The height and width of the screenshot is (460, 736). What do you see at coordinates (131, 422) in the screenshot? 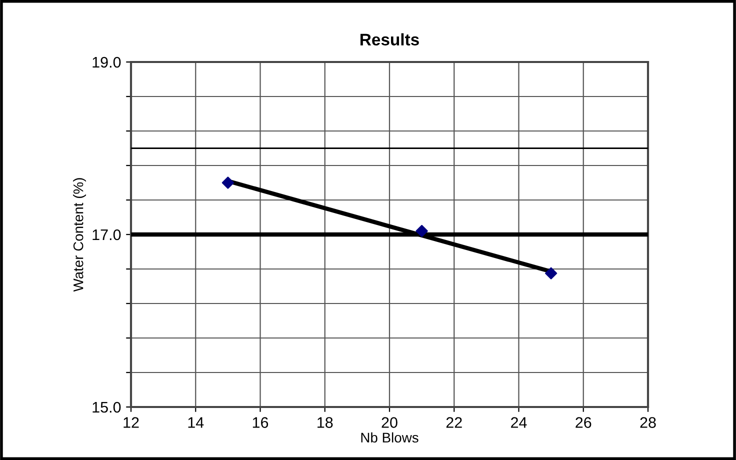
I see `x-tick-label: 12` at bounding box center [131, 422].